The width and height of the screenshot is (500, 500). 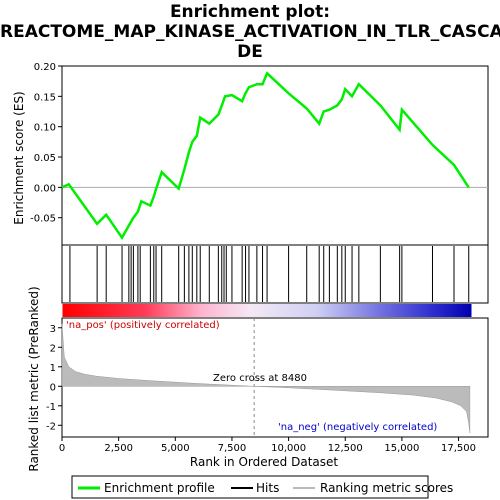 What do you see at coordinates (345, 448) in the screenshot?
I see `x-tick-label: 12,500` at bounding box center [345, 448].